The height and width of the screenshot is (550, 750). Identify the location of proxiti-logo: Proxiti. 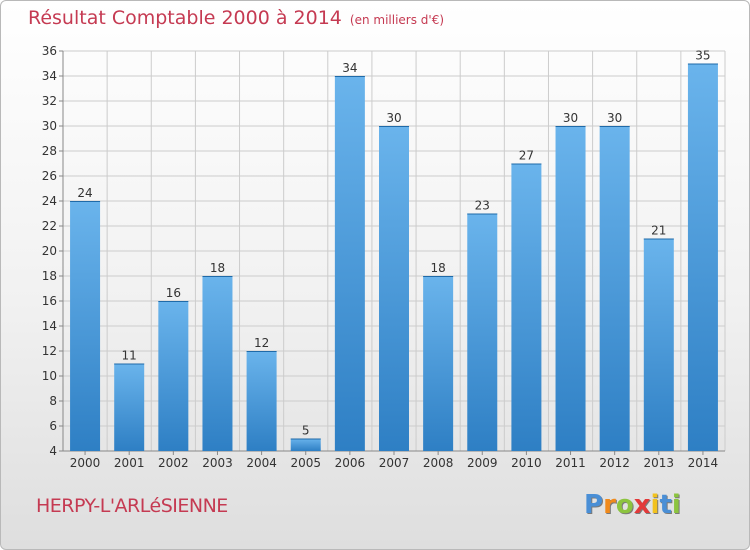
(632, 505).